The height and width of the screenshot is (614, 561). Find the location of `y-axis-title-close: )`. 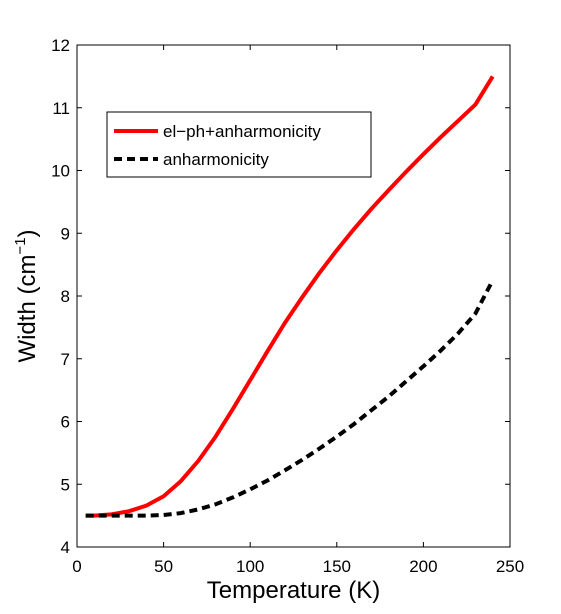

y-axis-title-close: ) is located at coordinates (27, 233).